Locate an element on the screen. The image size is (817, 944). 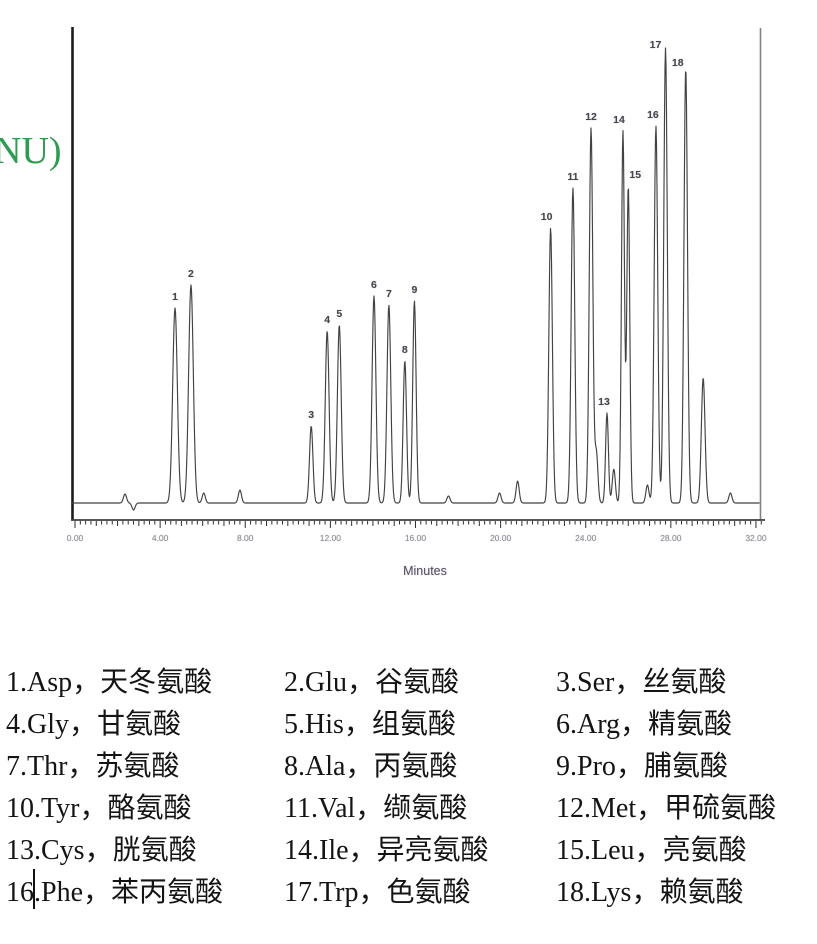
legend-item-7: 7.Thr，苏氨酸 is located at coordinates (93, 766).